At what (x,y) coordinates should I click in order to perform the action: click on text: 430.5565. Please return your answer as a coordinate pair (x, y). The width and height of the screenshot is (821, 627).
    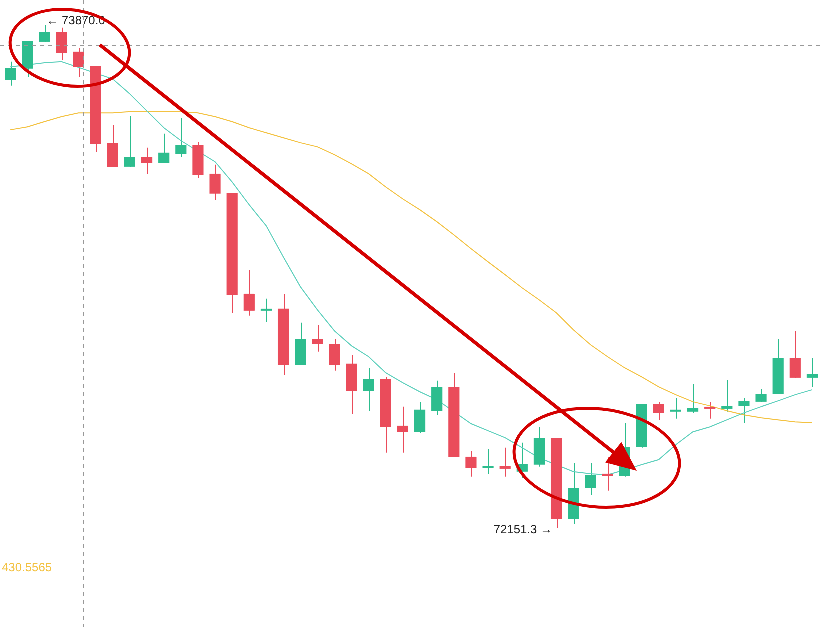
    Looking at the image, I should click on (27, 567).